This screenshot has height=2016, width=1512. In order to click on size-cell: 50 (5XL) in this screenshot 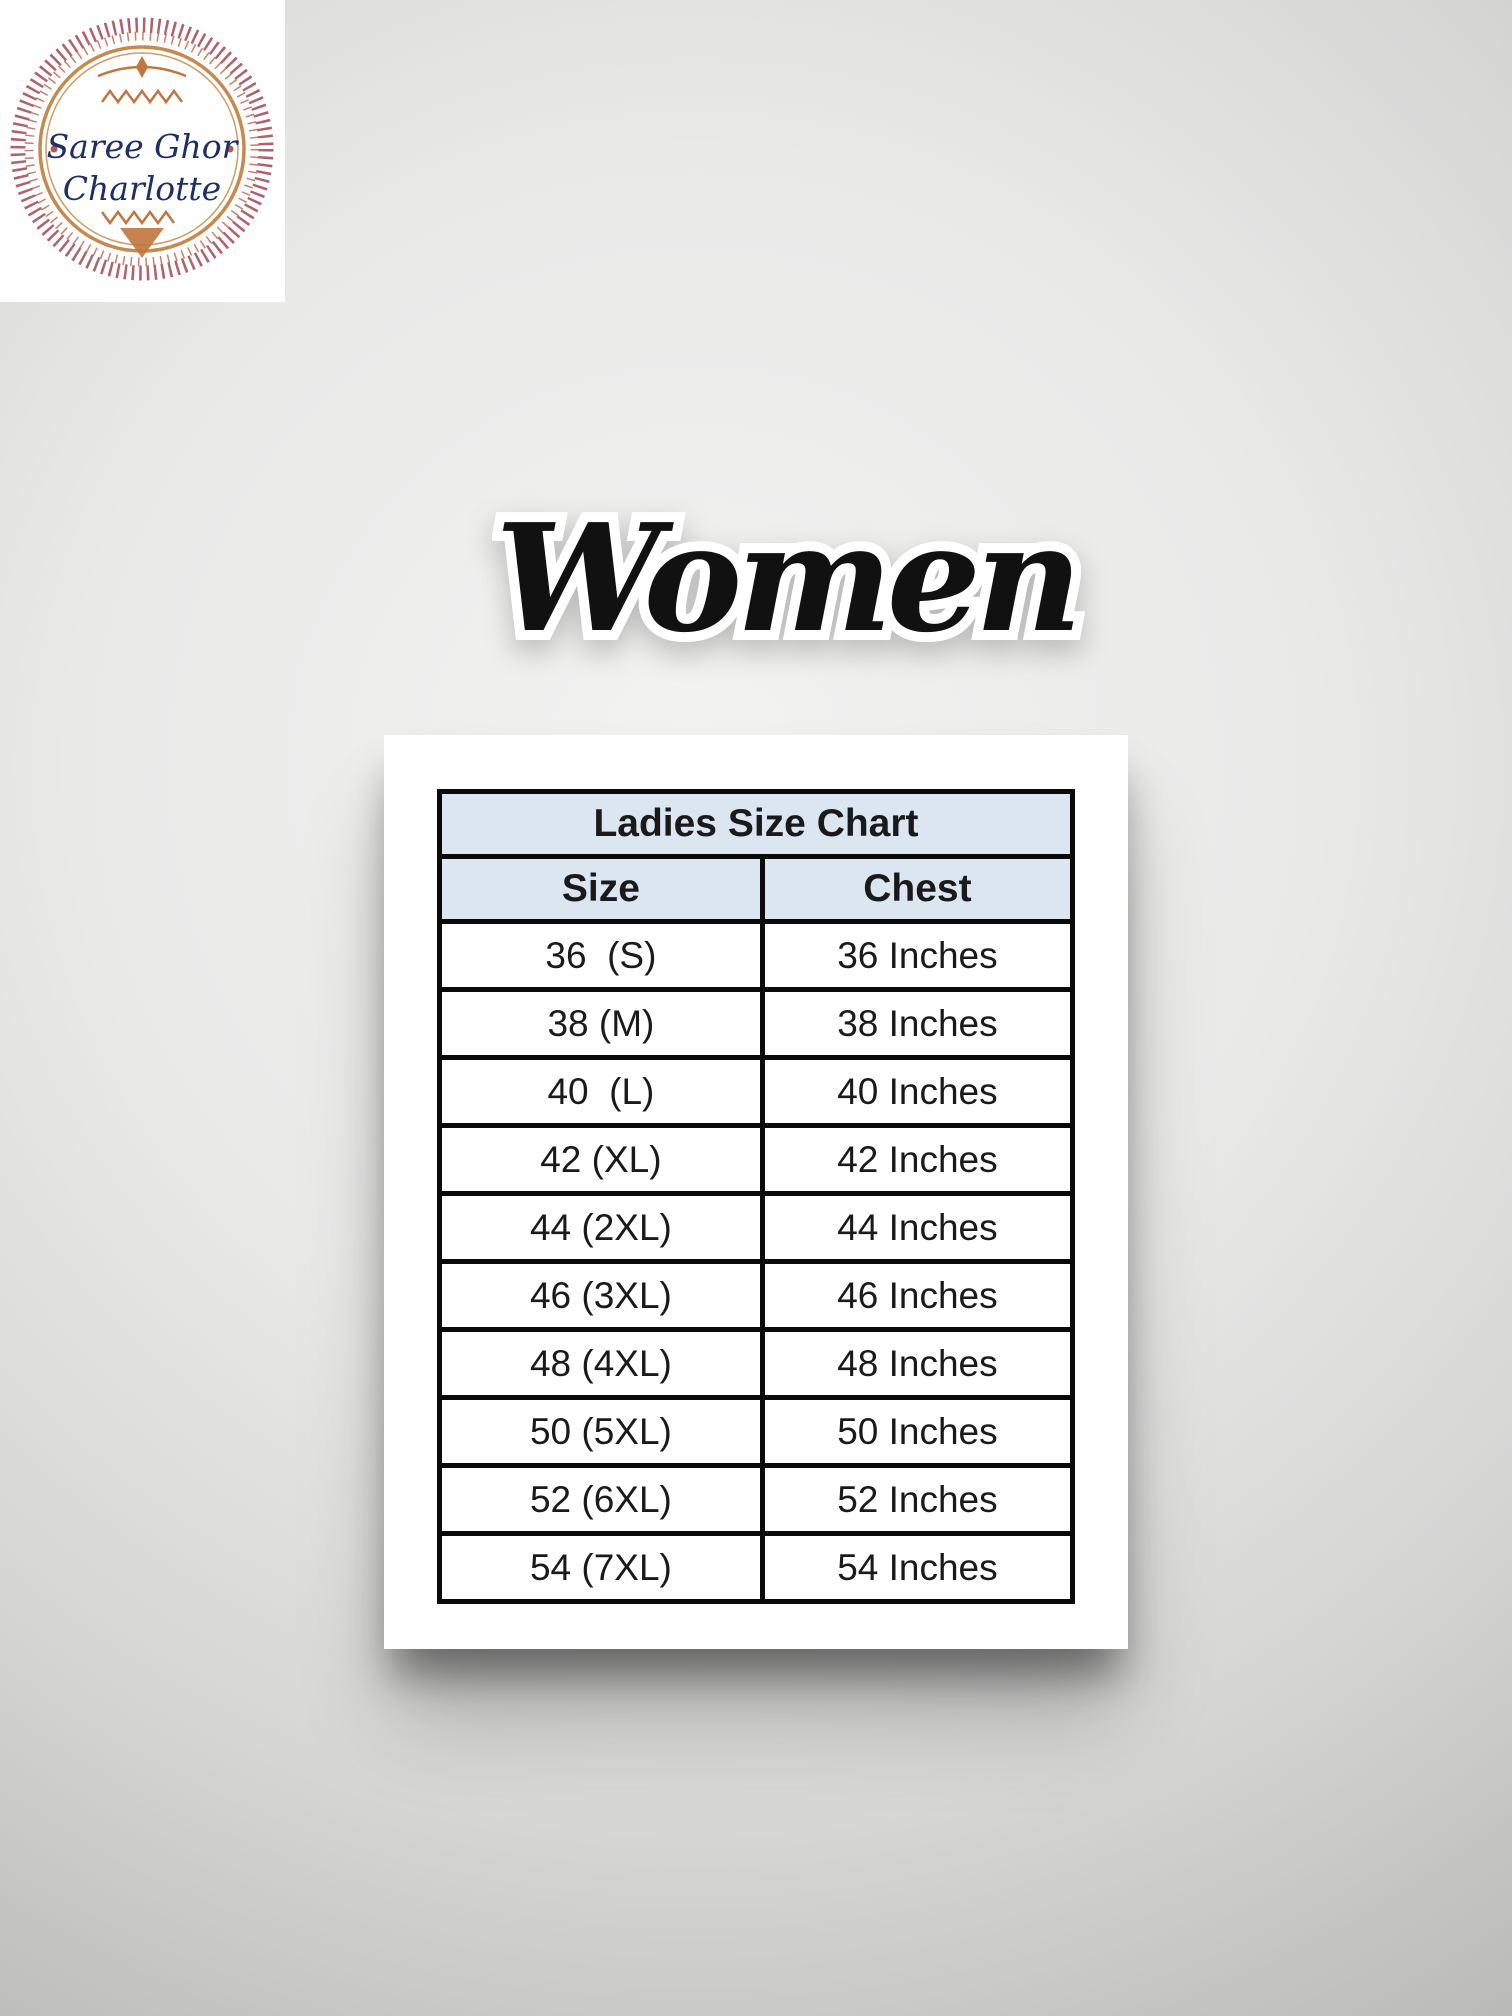, I will do `click(601, 1431)`.